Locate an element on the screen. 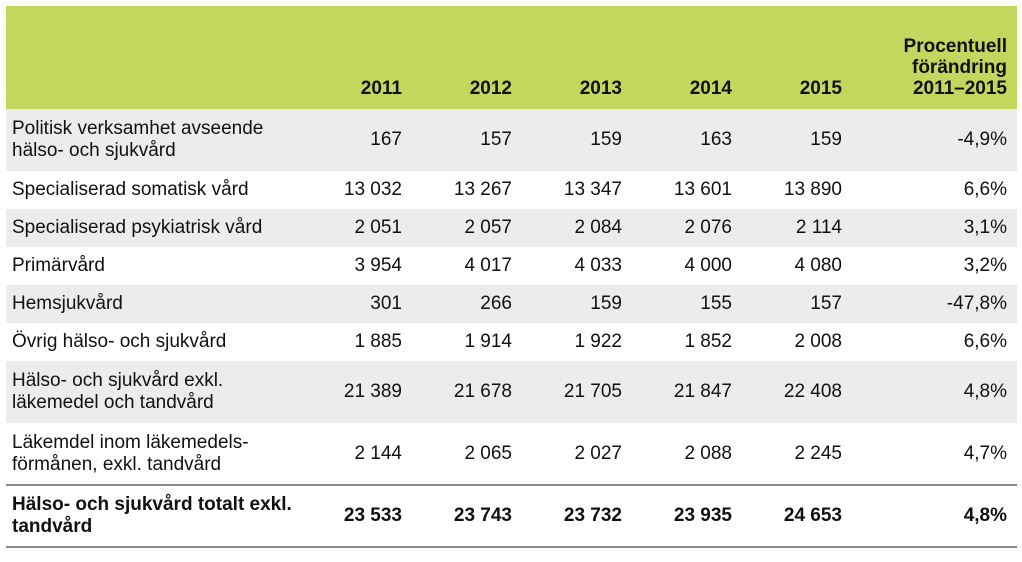 The image size is (1022, 562). table-row: Hemsjukvård 301 266 159 155 157 -47,8% is located at coordinates (511, 304).